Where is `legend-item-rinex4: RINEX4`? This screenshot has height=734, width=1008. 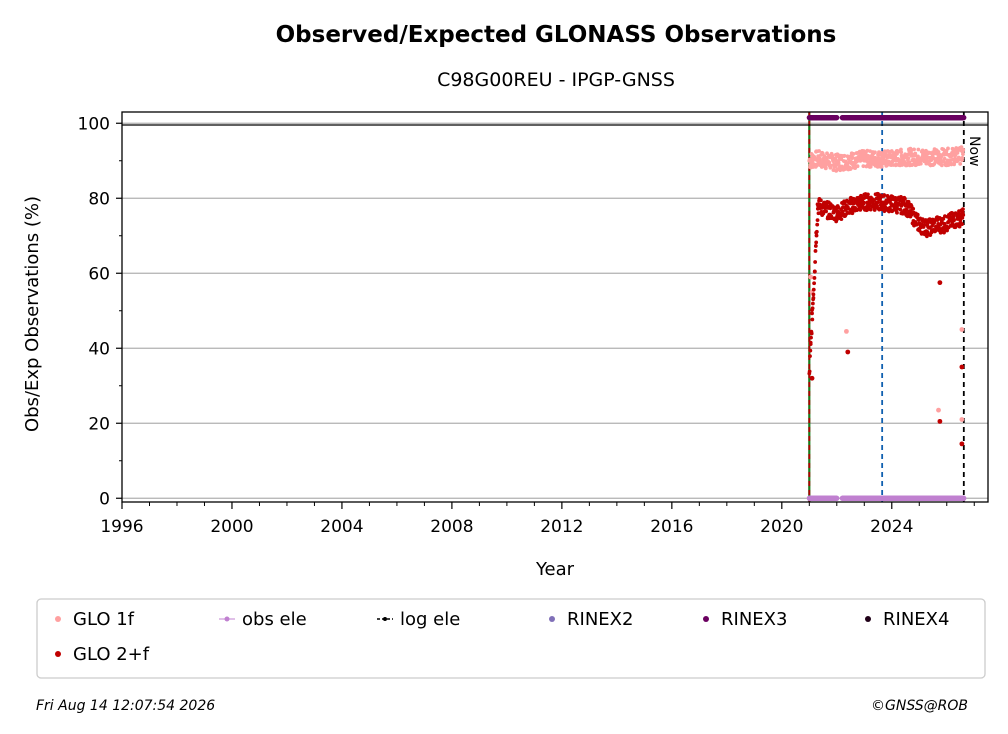
legend-item-rinex4: RINEX4 is located at coordinates (907, 619).